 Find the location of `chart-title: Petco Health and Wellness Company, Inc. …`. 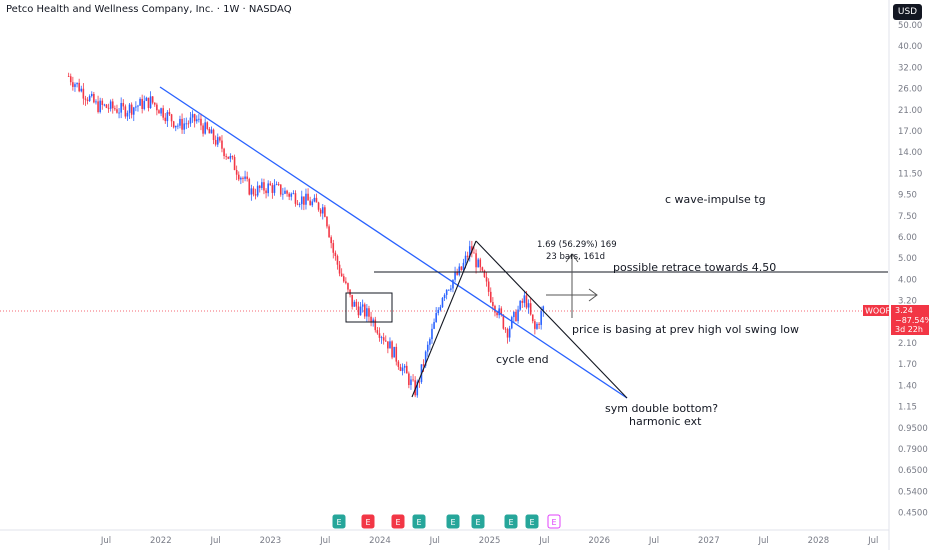

chart-title: Petco Health and Wellness Company, Inc. … is located at coordinates (149, 9).